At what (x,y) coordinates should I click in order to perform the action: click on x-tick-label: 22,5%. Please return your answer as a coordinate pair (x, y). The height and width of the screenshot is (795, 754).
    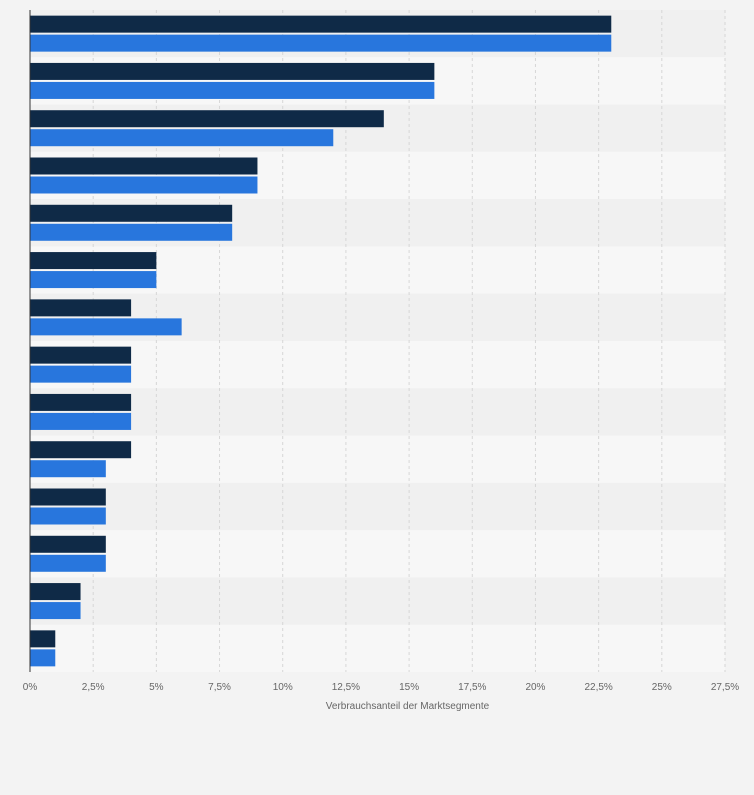
    Looking at the image, I should click on (598, 687).